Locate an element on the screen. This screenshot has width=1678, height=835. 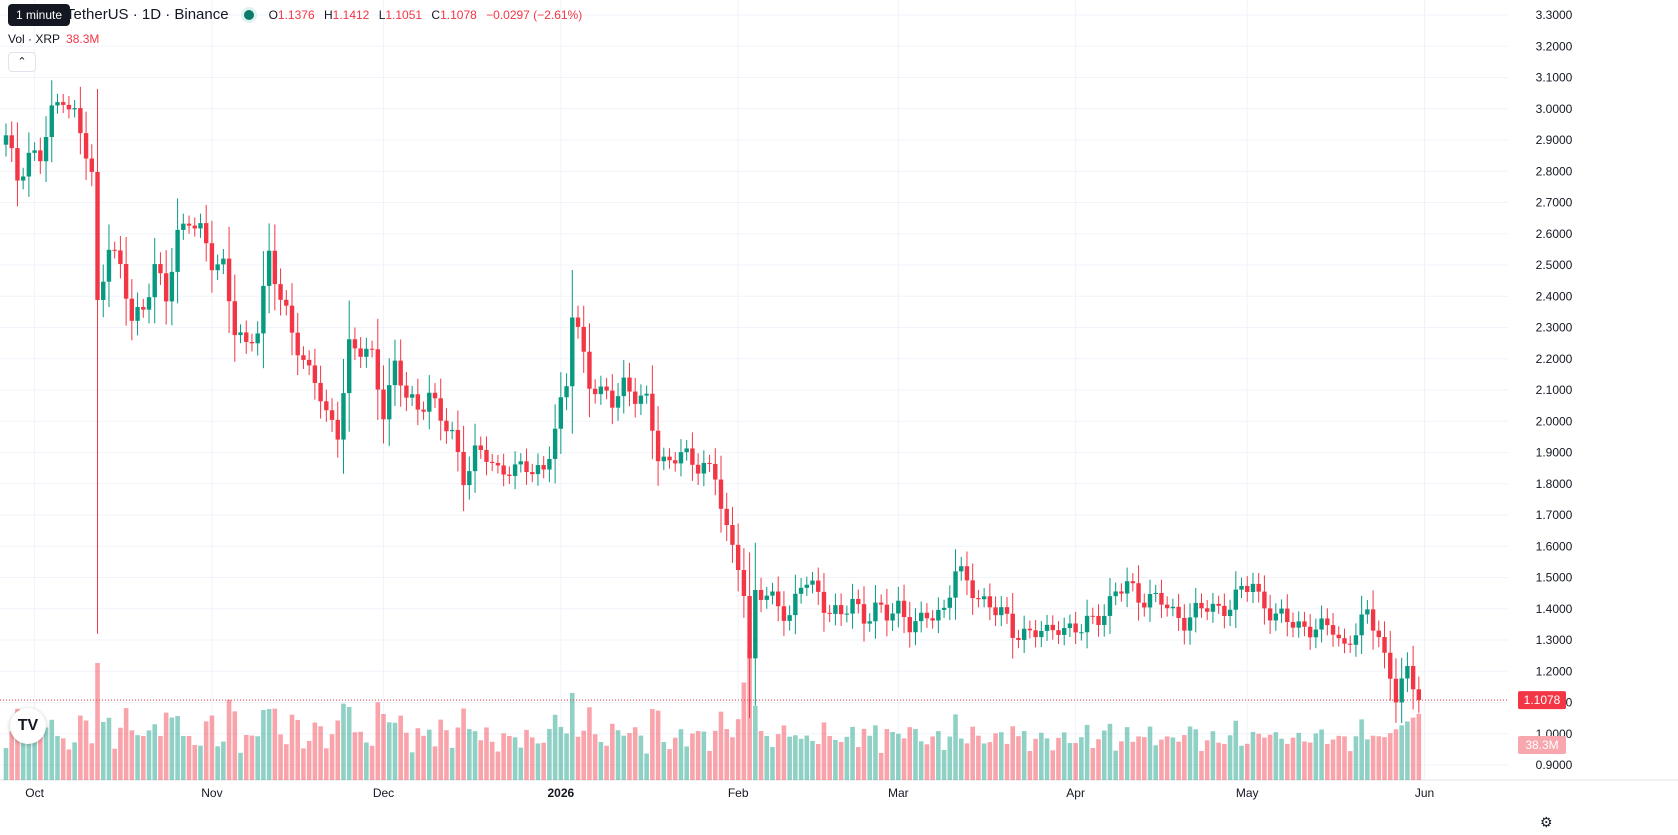
time-axis: Oct Nov Dec 2026 Feb Mar Apr May Jun is located at coordinates (729, 793).